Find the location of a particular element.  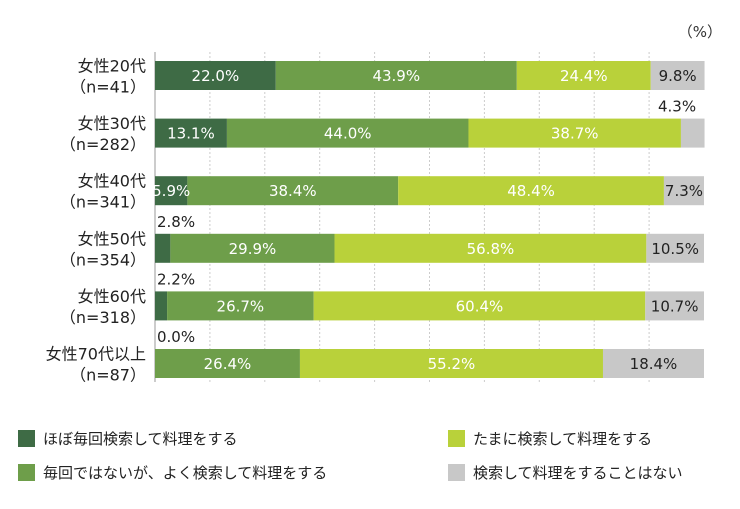

bar-label: 13.1% is located at coordinates (191, 134).